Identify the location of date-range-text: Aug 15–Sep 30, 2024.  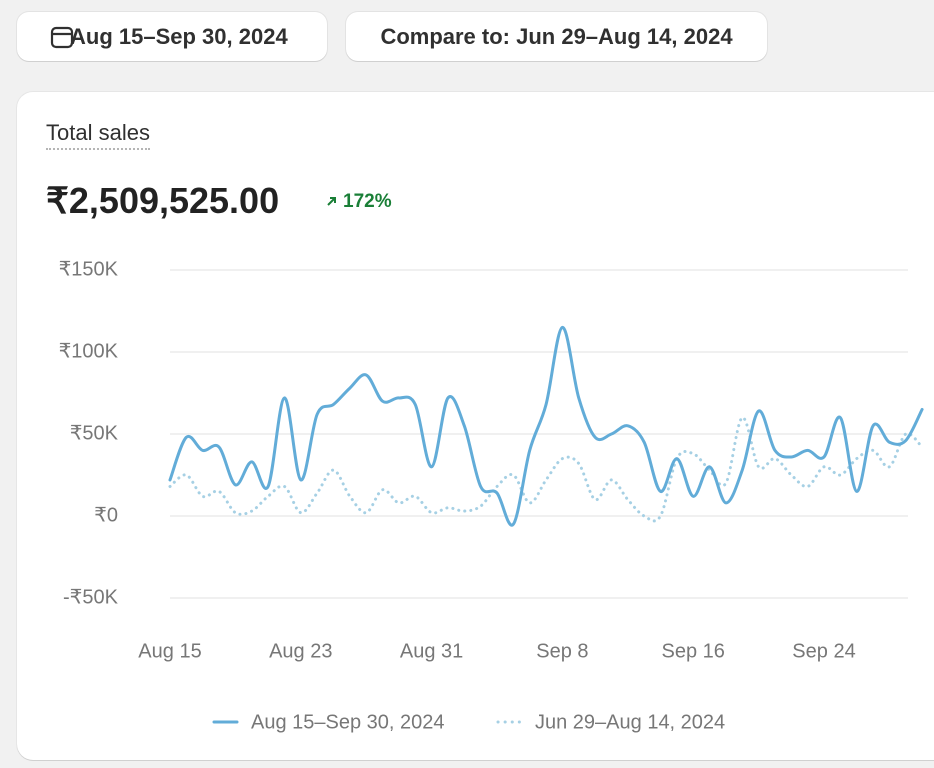
(179, 36).